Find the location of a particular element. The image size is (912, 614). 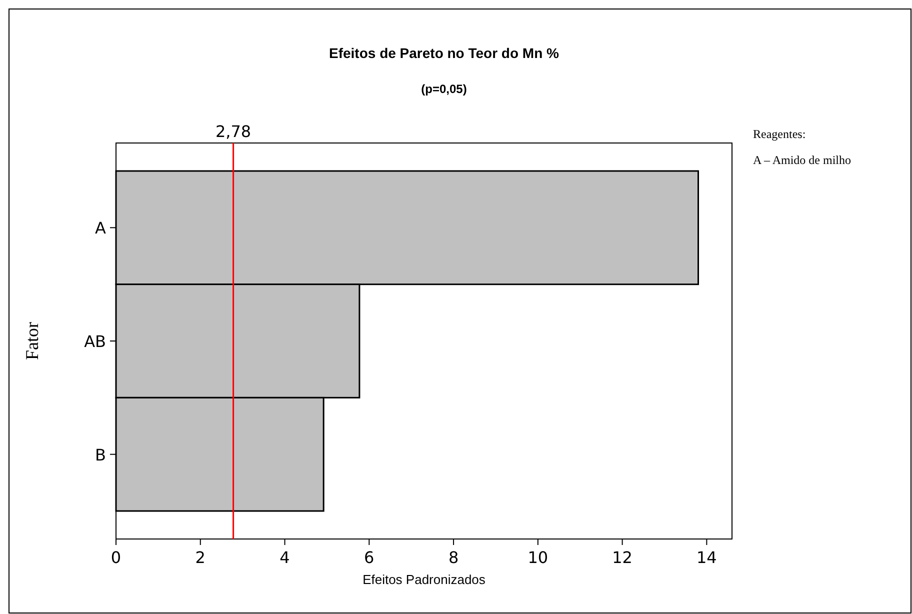

x-tick-label: 2 is located at coordinates (200, 557).